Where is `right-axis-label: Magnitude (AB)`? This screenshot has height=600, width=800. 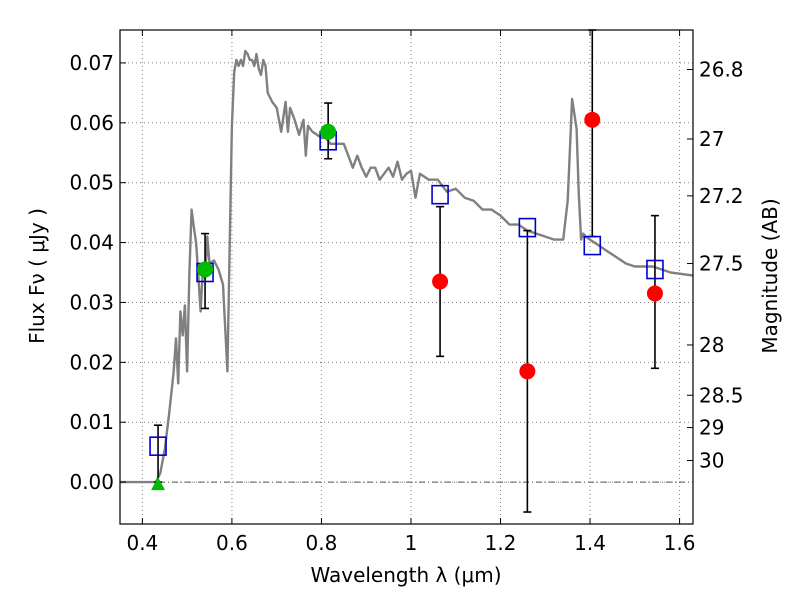 right-axis-label: Magnitude (AB) is located at coordinates (770, 275).